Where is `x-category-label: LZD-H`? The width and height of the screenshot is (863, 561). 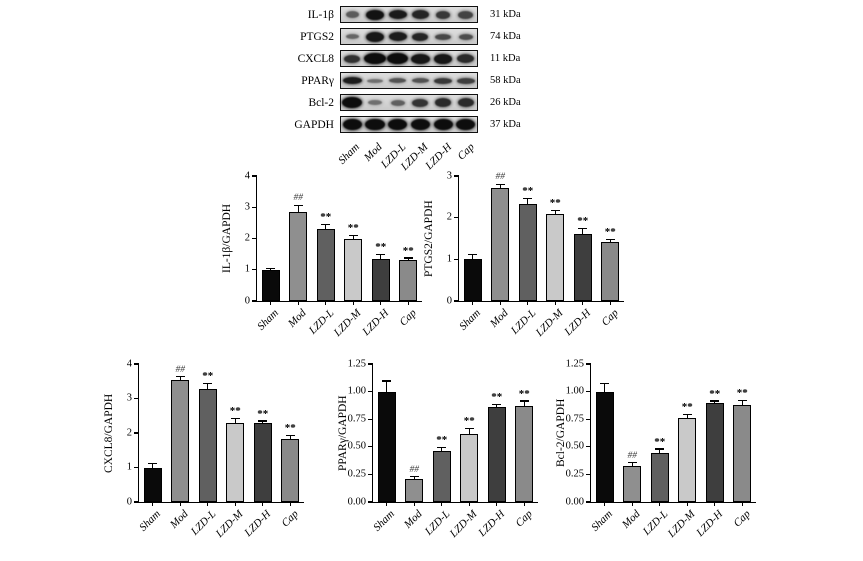
x-category-label: LZD-H is located at coordinates (492, 523).